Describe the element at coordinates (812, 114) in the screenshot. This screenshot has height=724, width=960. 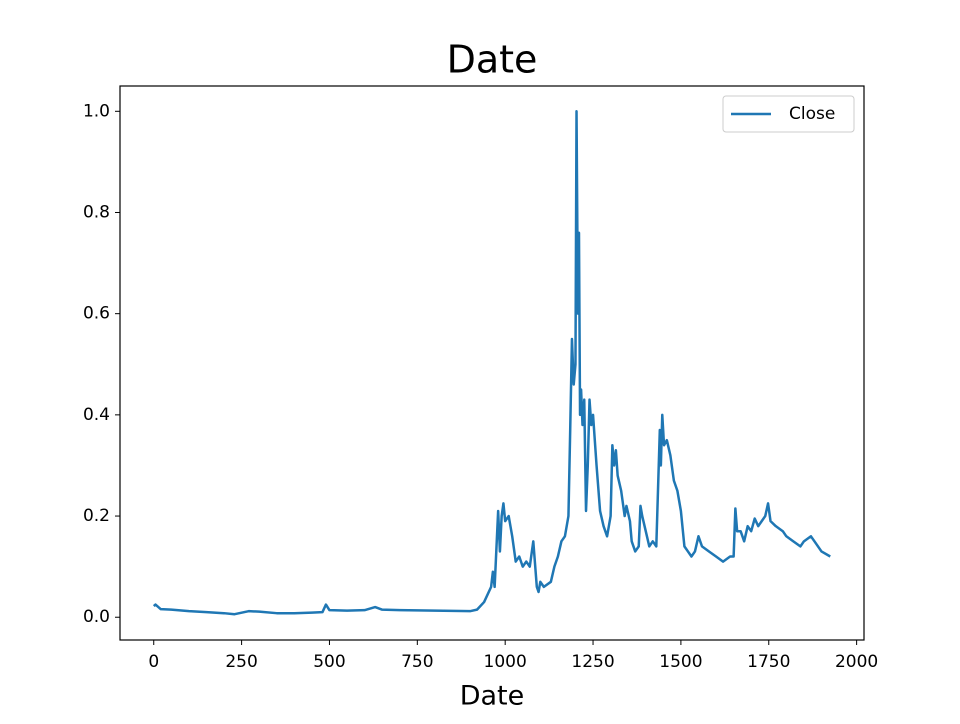
I see `legend-label: Close` at that location.